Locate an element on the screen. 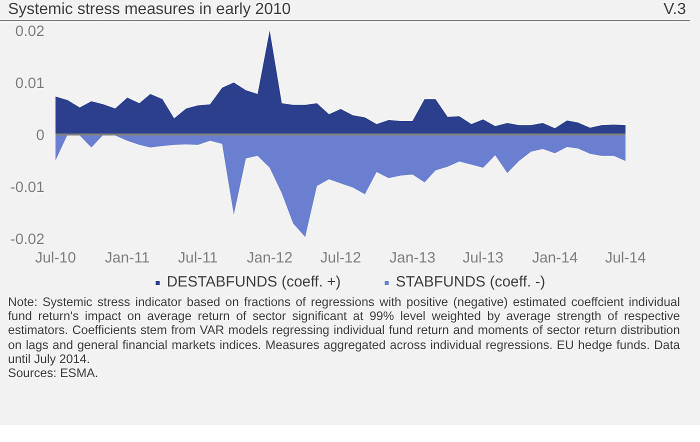 The height and width of the screenshot is (442, 700). y-tick-label: 0.02 is located at coordinates (30, 31).